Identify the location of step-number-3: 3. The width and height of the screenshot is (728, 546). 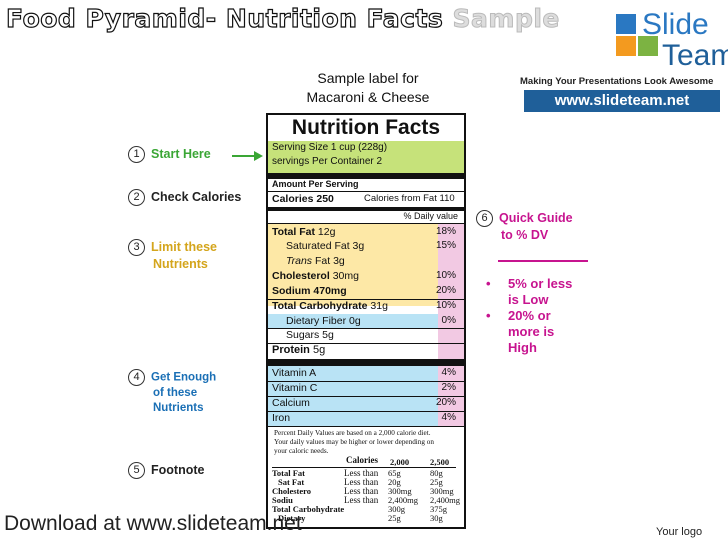
(136, 248).